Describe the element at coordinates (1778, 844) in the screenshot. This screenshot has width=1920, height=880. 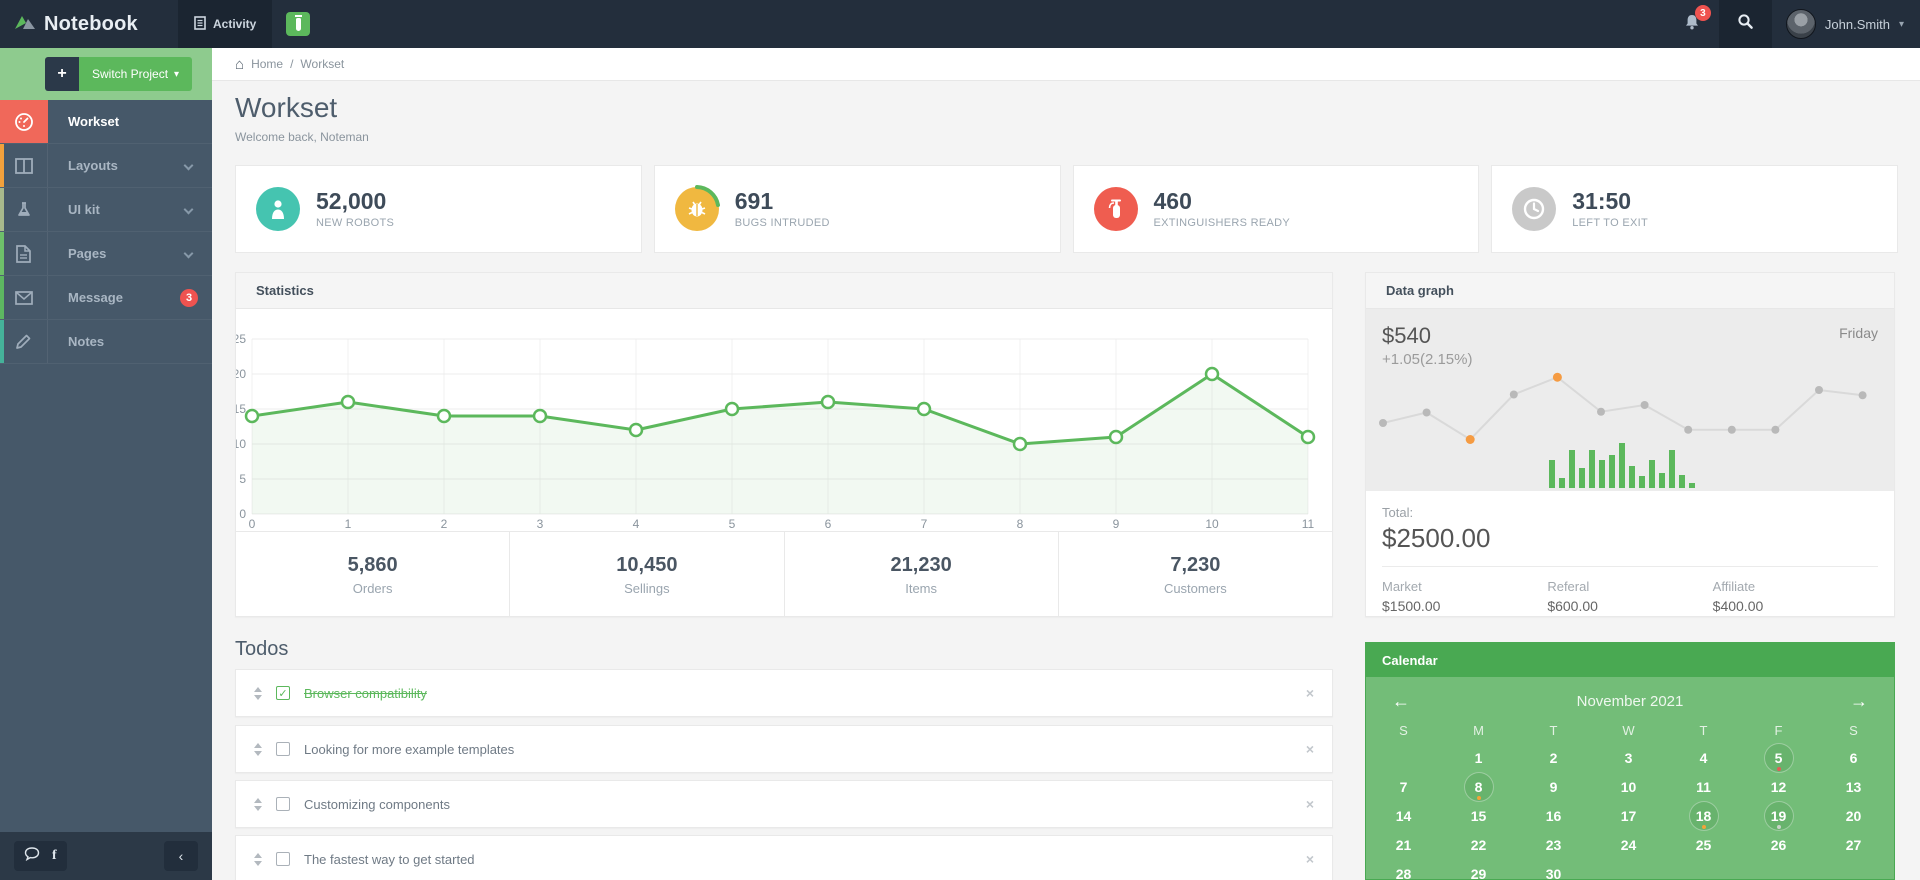
I see `calendar-day-26: 26` at that location.